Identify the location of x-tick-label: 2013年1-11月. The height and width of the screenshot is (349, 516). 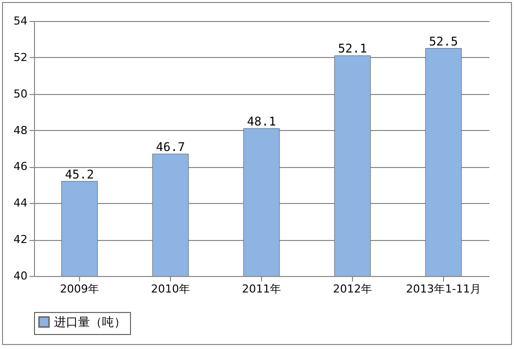
(443, 289).